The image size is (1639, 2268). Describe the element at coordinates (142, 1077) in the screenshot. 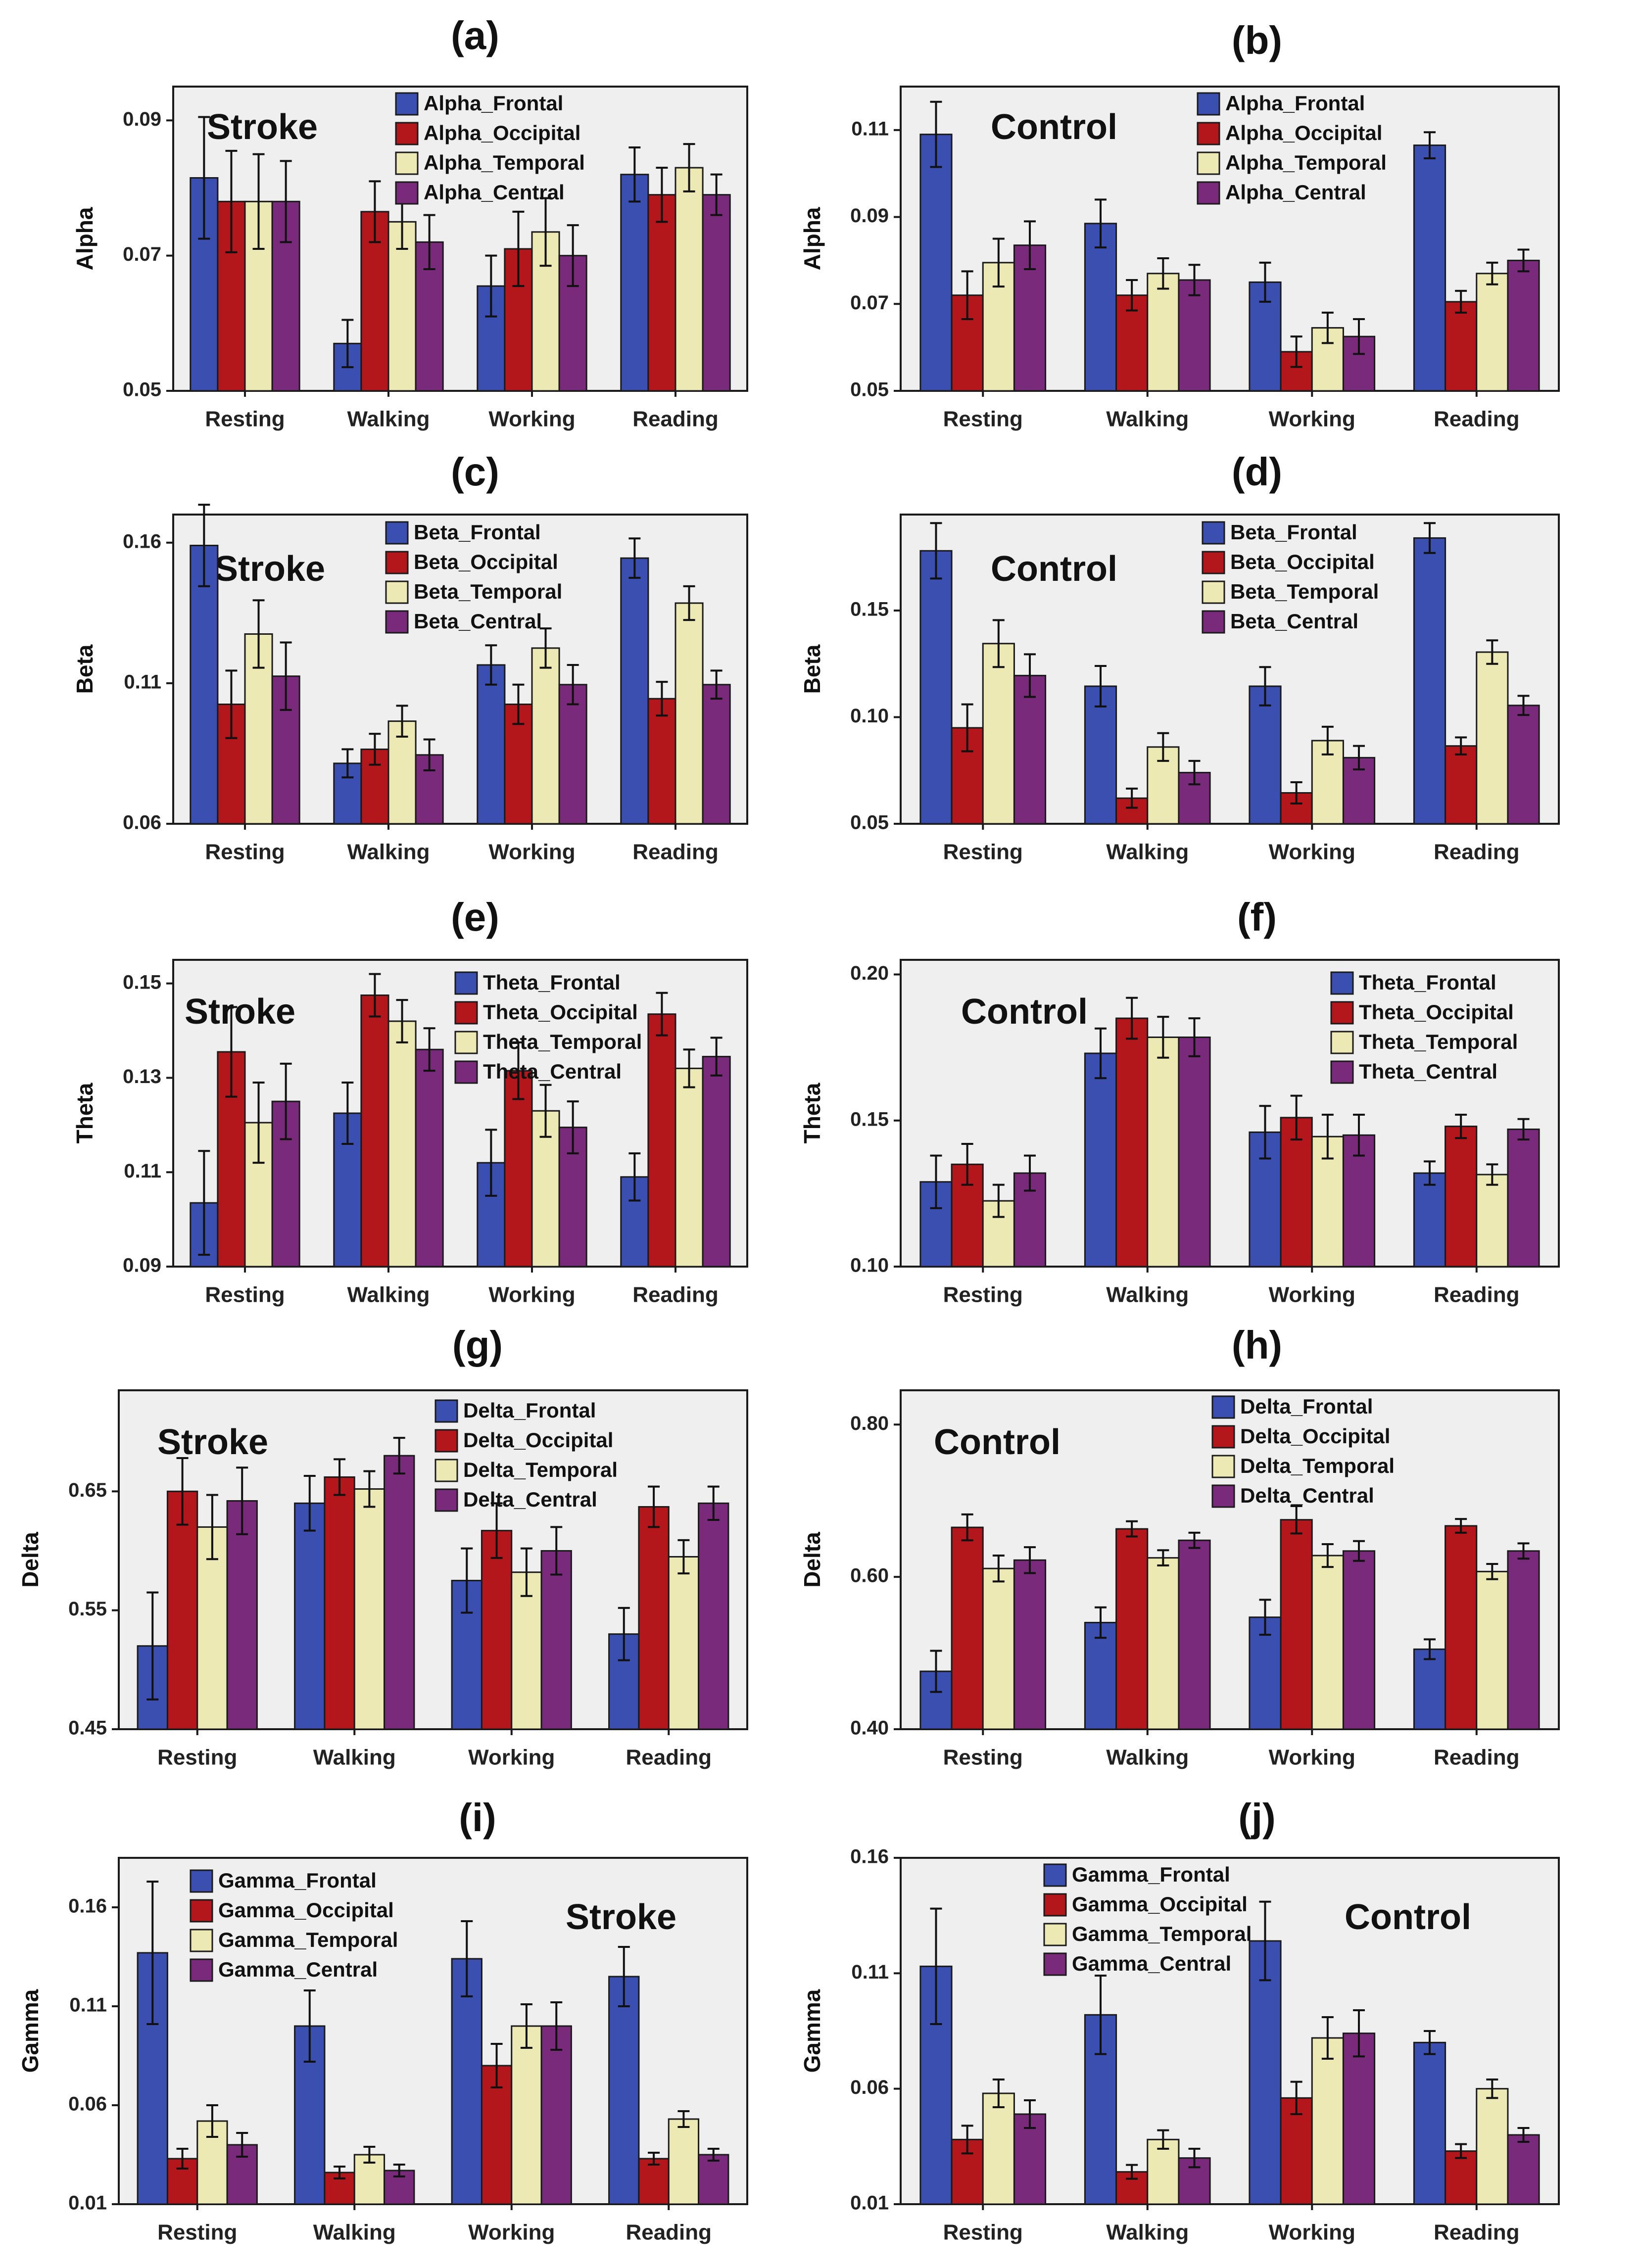

I see `y-tick-label: 0.13` at that location.